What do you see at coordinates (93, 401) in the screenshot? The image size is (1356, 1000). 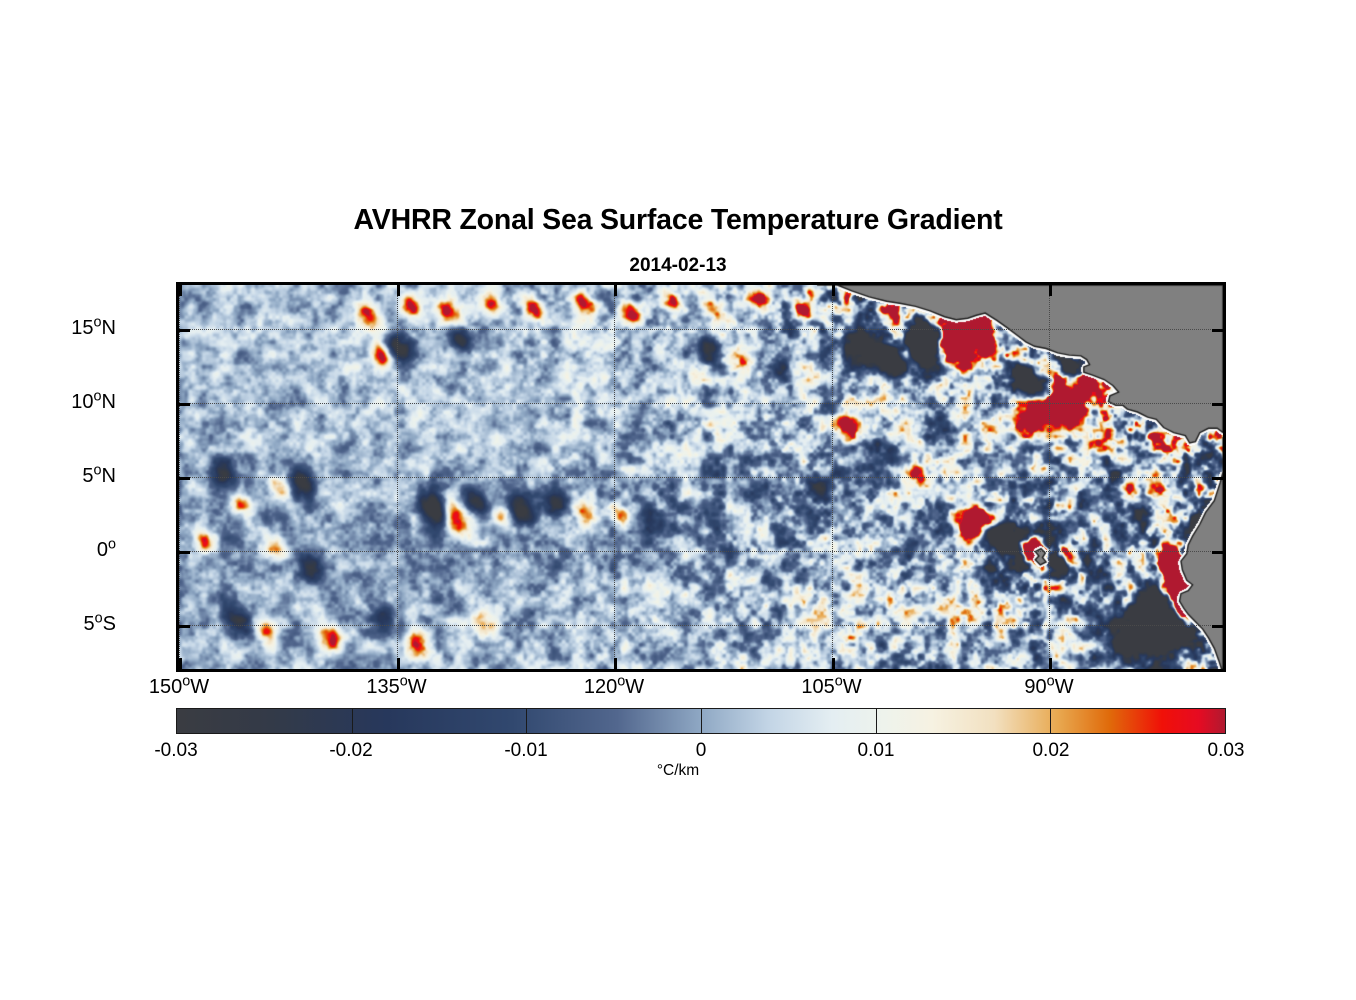 I see `y-tick-label-1: 10oN` at bounding box center [93, 401].